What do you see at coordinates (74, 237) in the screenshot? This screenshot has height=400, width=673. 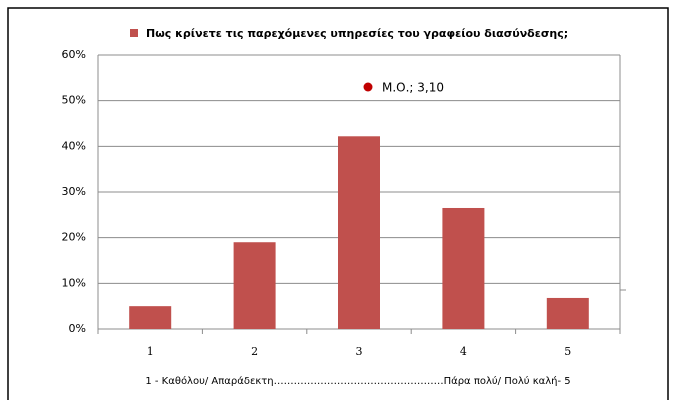 I see `y-tick-label: 20%` at bounding box center [74, 237].